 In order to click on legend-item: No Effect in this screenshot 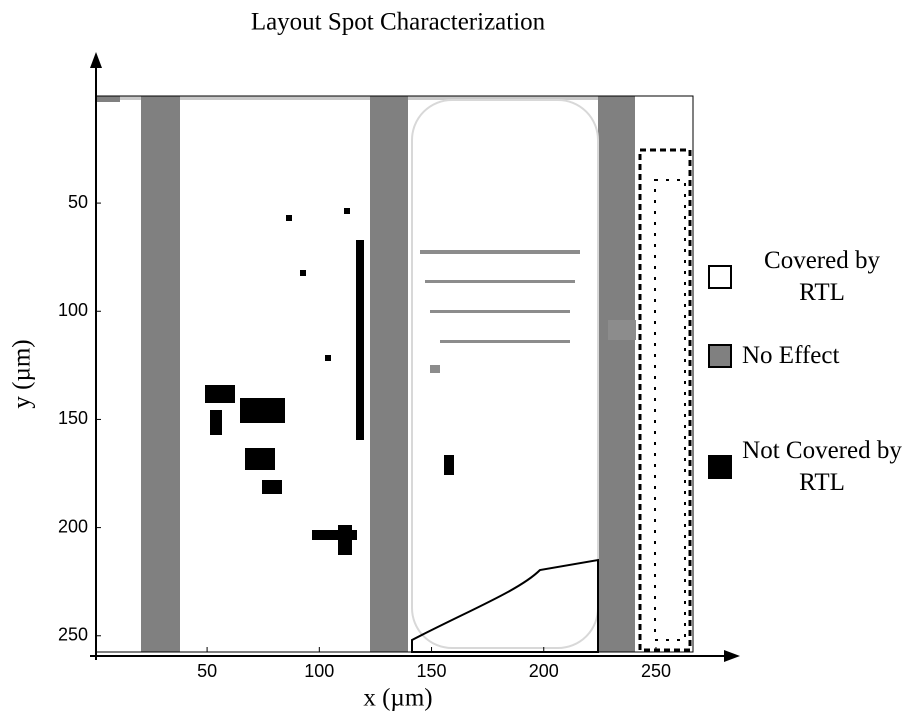, I will do `click(773, 356)`.